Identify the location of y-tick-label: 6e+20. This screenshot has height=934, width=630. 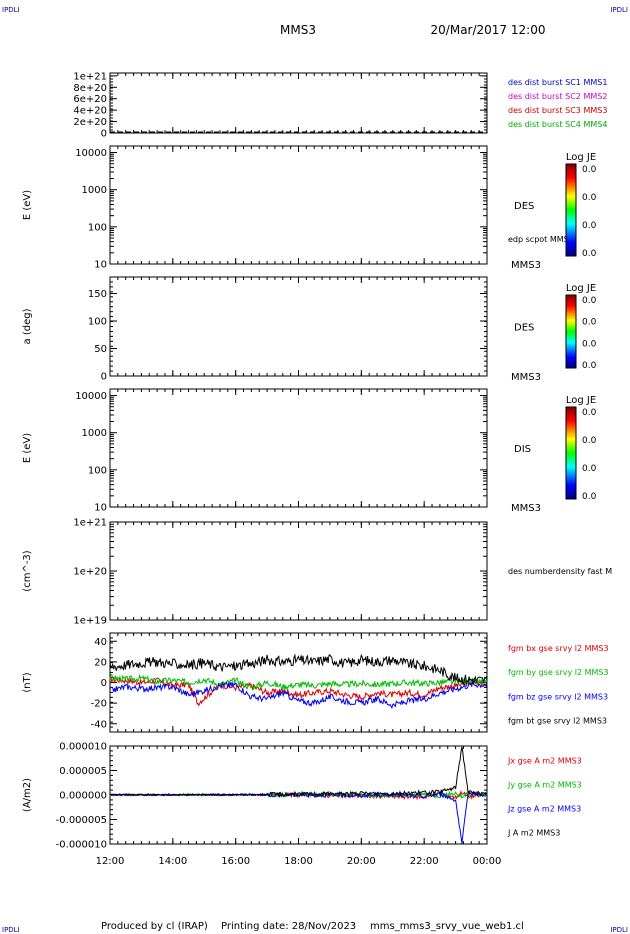
(90, 99).